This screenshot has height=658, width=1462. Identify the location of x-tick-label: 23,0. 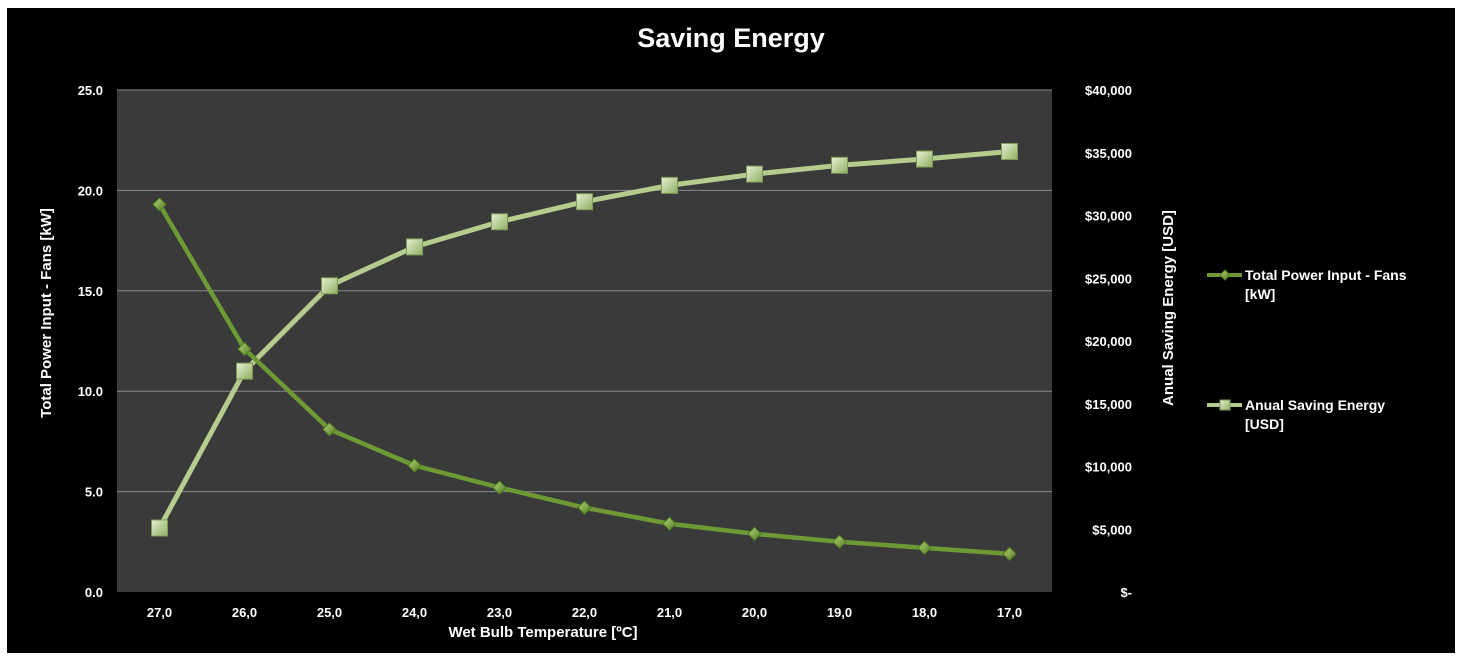
(499, 612).